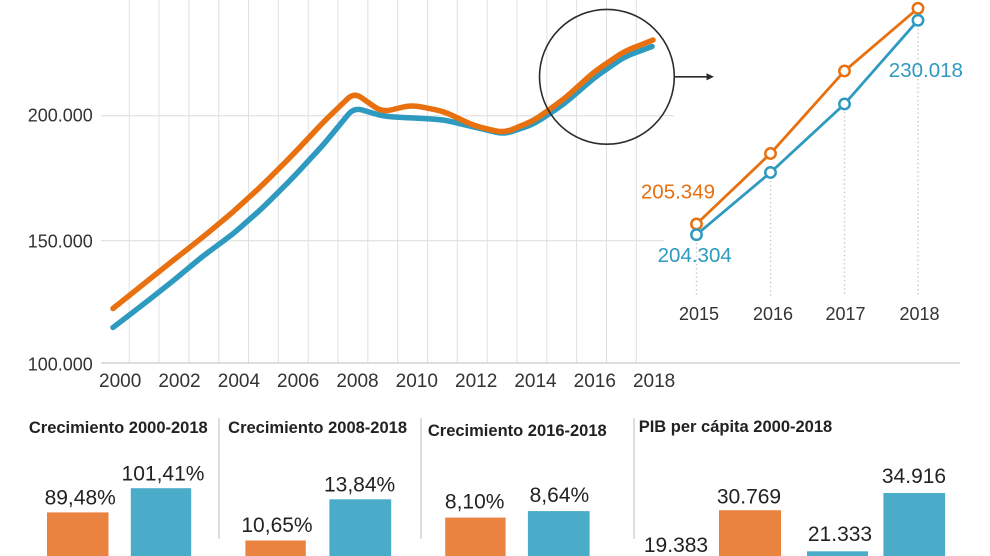  I want to click on svg-text: 2017, so click(845, 314).